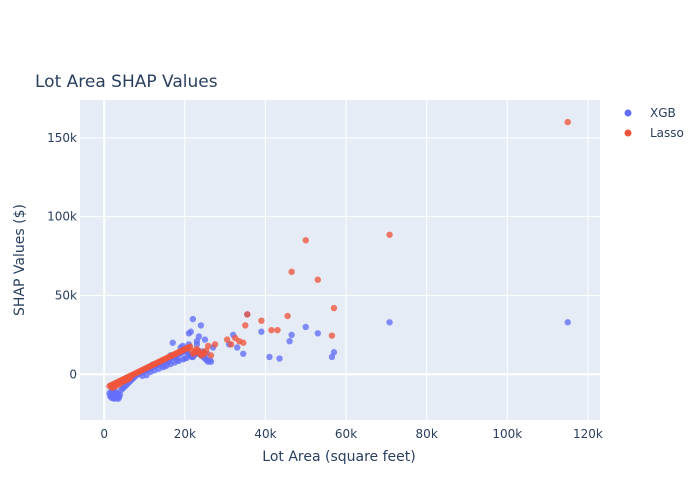  I want to click on x-tick-label: 40k, so click(265, 434).